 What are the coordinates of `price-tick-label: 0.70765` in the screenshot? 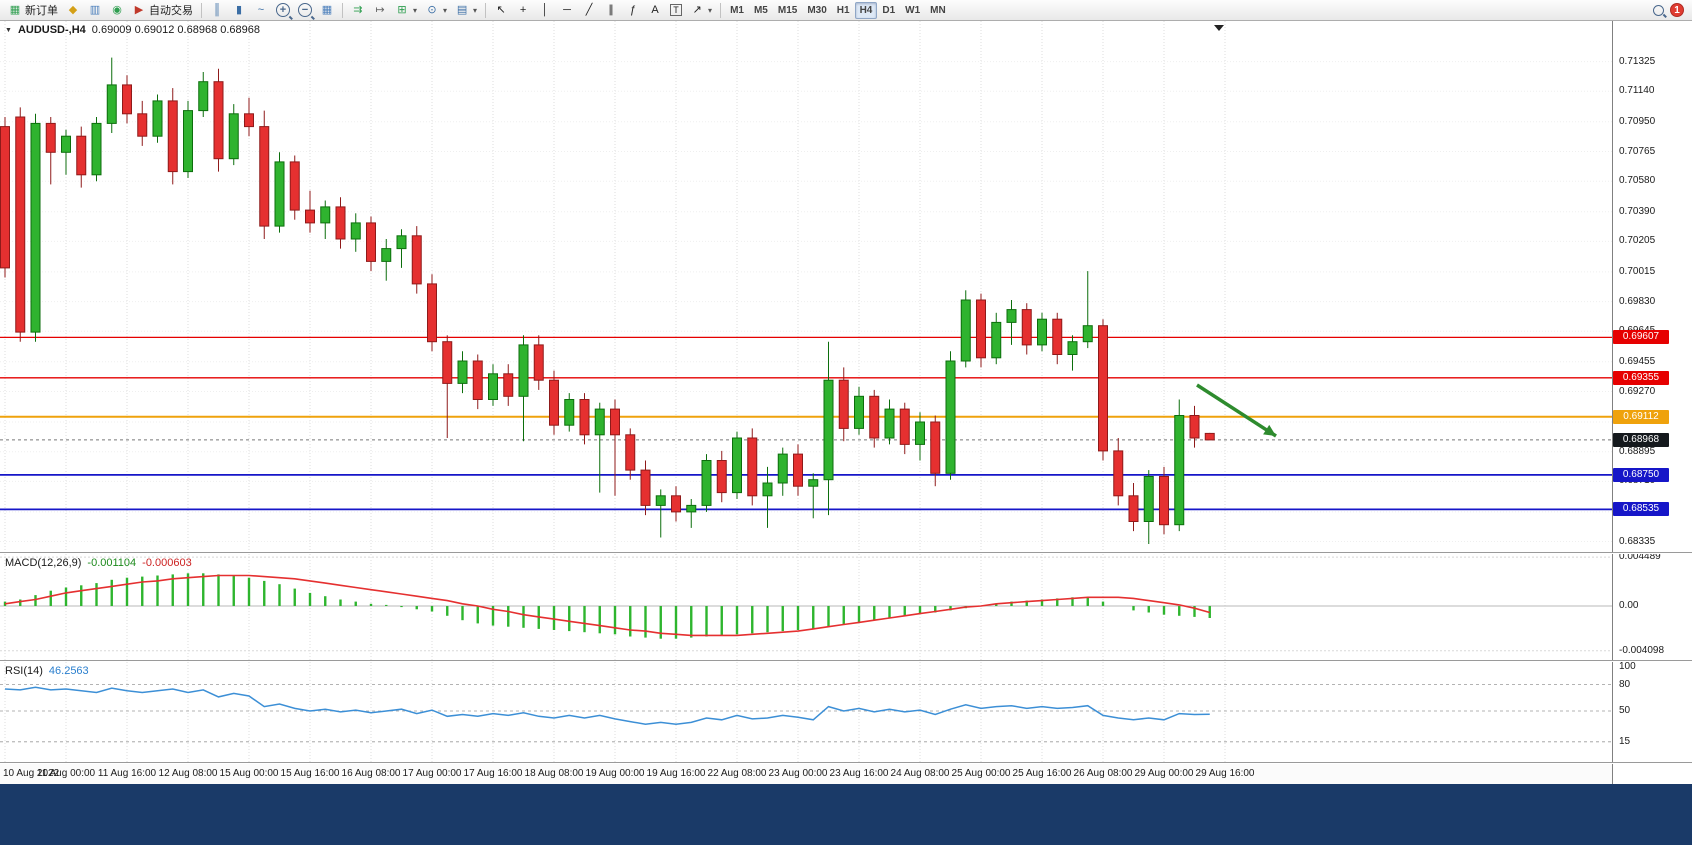 It's located at (1637, 151).